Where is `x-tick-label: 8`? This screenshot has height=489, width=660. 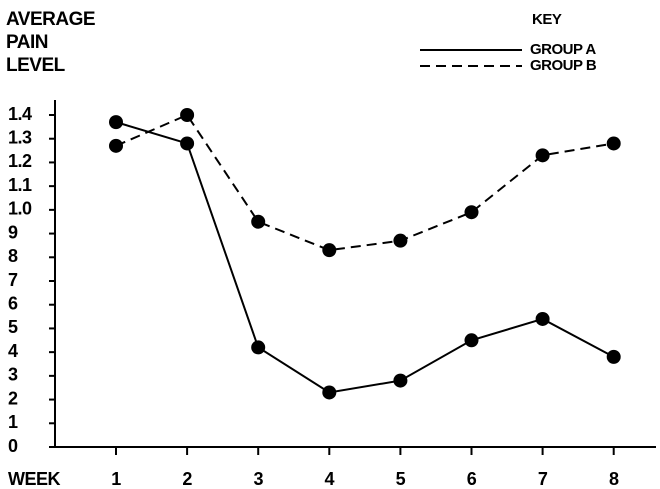 x-tick-label: 8 is located at coordinates (614, 479).